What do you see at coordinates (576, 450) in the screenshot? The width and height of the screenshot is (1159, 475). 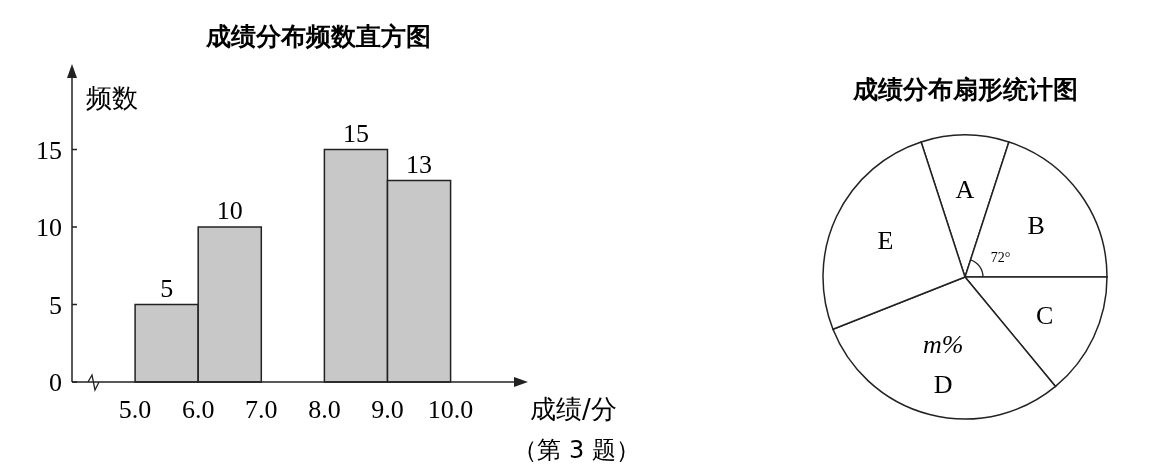 I see `text: （第 3 题）` at bounding box center [576, 450].